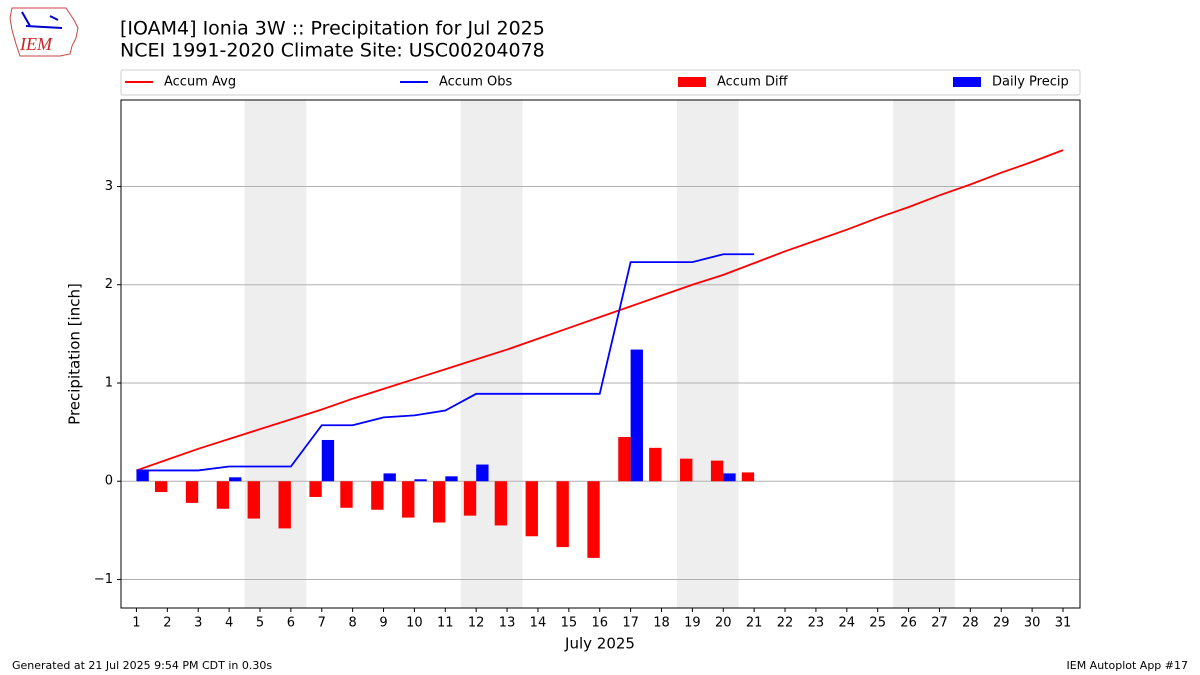  Describe the element at coordinates (939, 623) in the screenshot. I see `x-tick-label: 27` at that location.